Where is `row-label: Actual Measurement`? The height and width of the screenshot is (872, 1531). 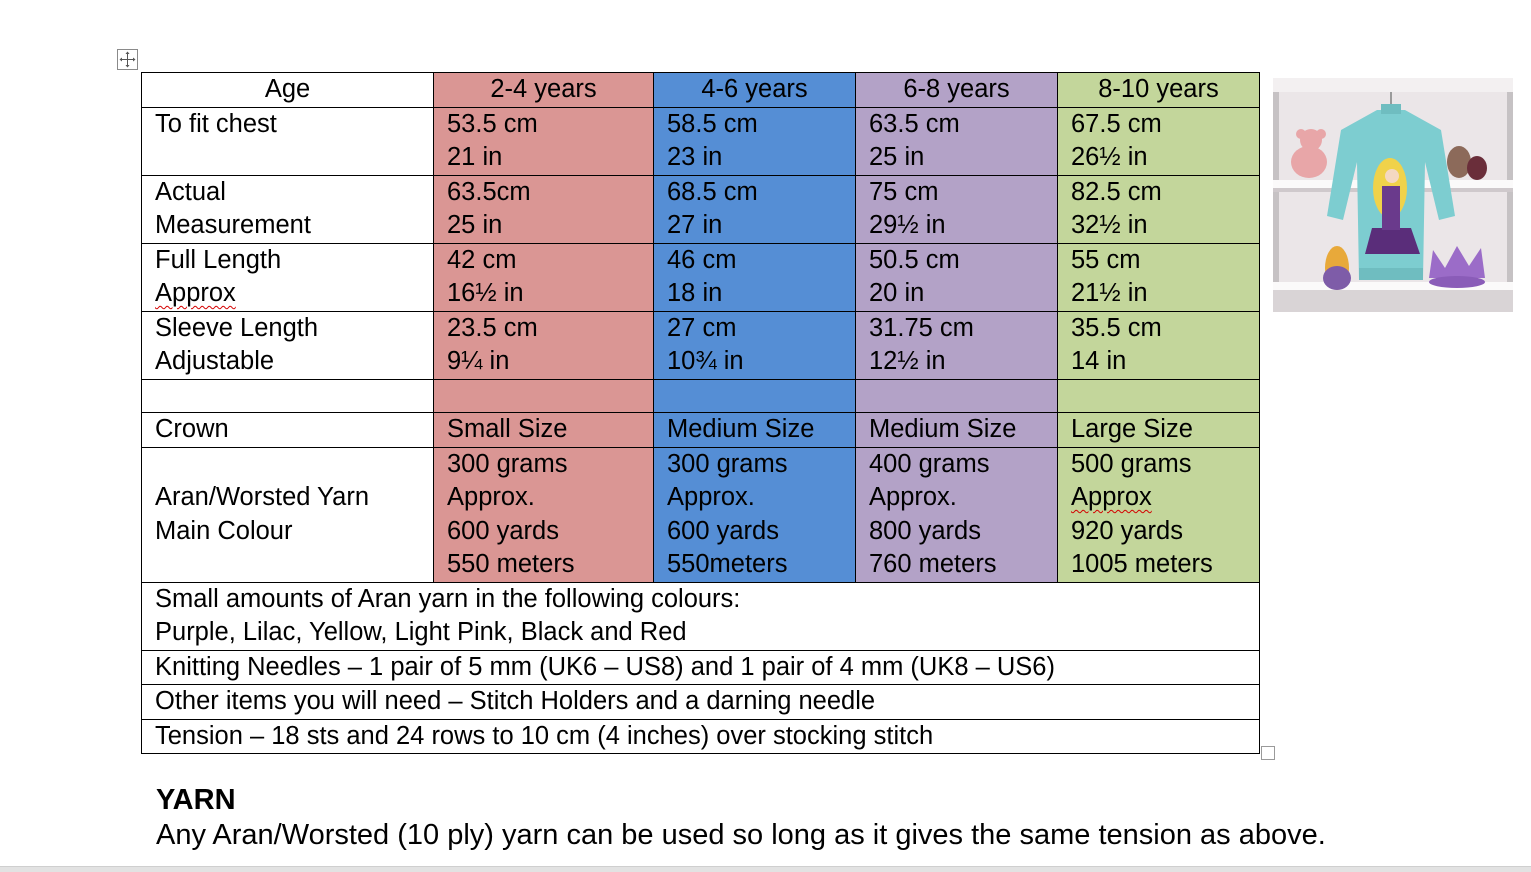 row-label: Actual Measurement is located at coordinates (287, 209).